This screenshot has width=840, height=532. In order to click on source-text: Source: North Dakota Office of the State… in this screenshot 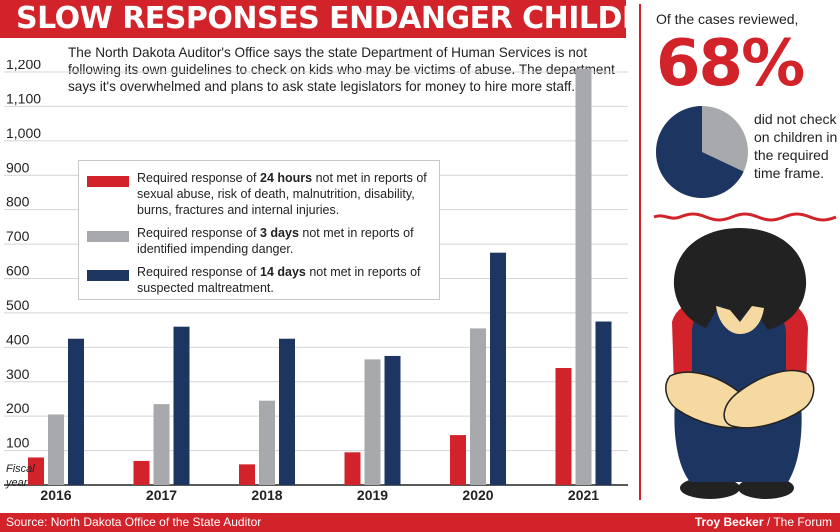, I will do `click(134, 522)`.